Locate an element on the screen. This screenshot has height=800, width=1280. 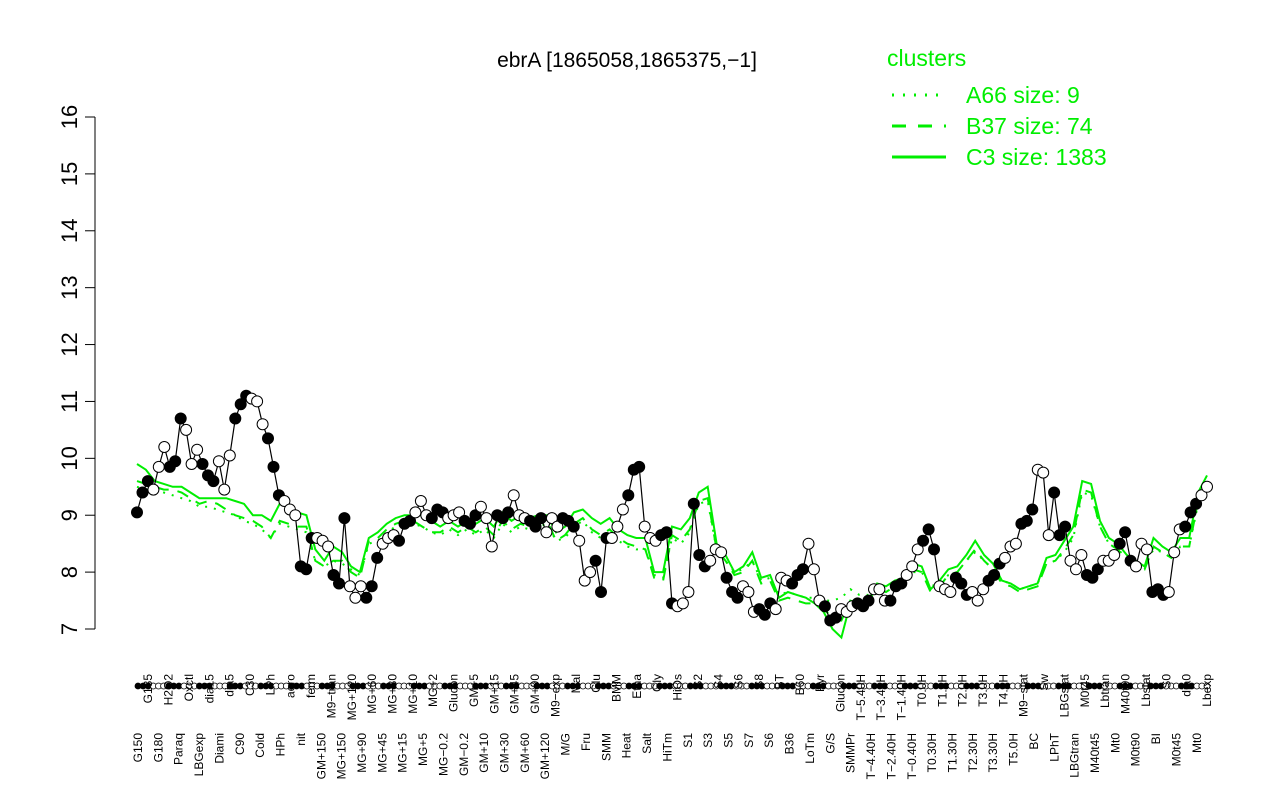
x-tick-label: S3 is located at coordinates (708, 740).